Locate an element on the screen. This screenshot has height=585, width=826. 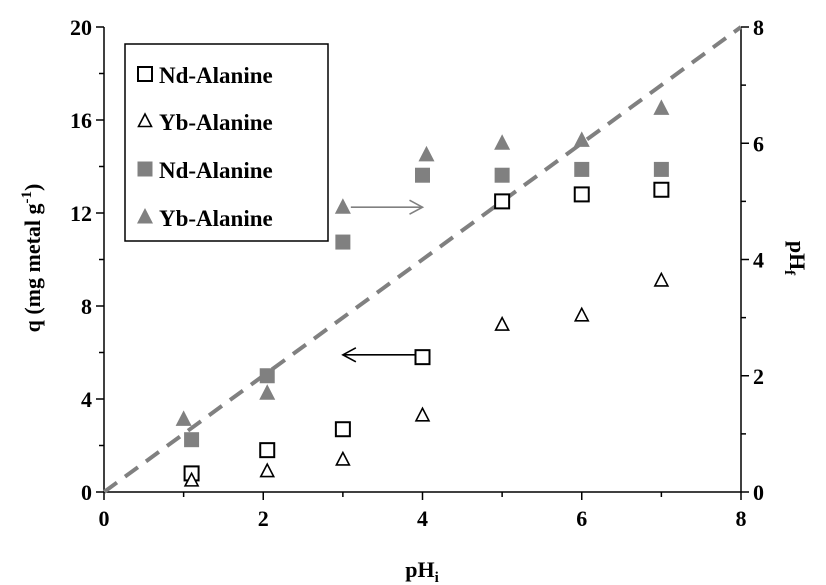
y-left-tick-label: 12 is located at coordinates (81, 213).